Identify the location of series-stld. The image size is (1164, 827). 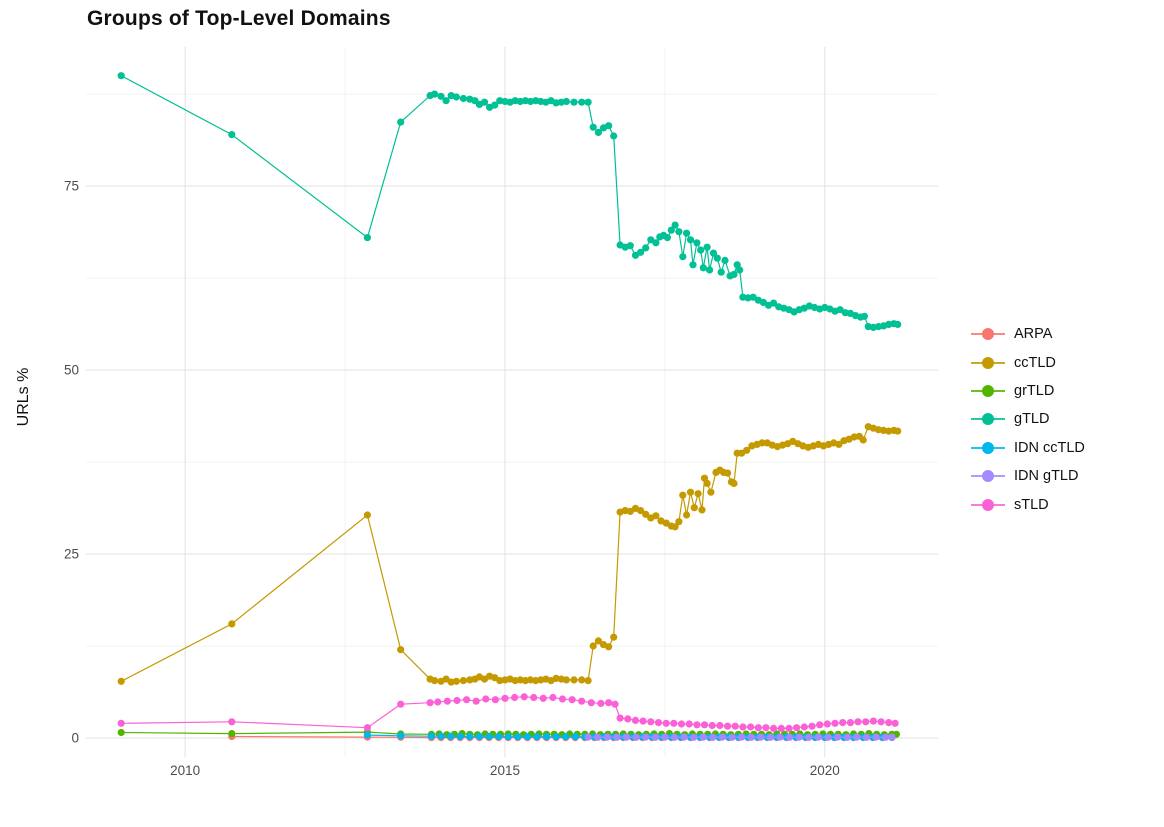
(508, 713).